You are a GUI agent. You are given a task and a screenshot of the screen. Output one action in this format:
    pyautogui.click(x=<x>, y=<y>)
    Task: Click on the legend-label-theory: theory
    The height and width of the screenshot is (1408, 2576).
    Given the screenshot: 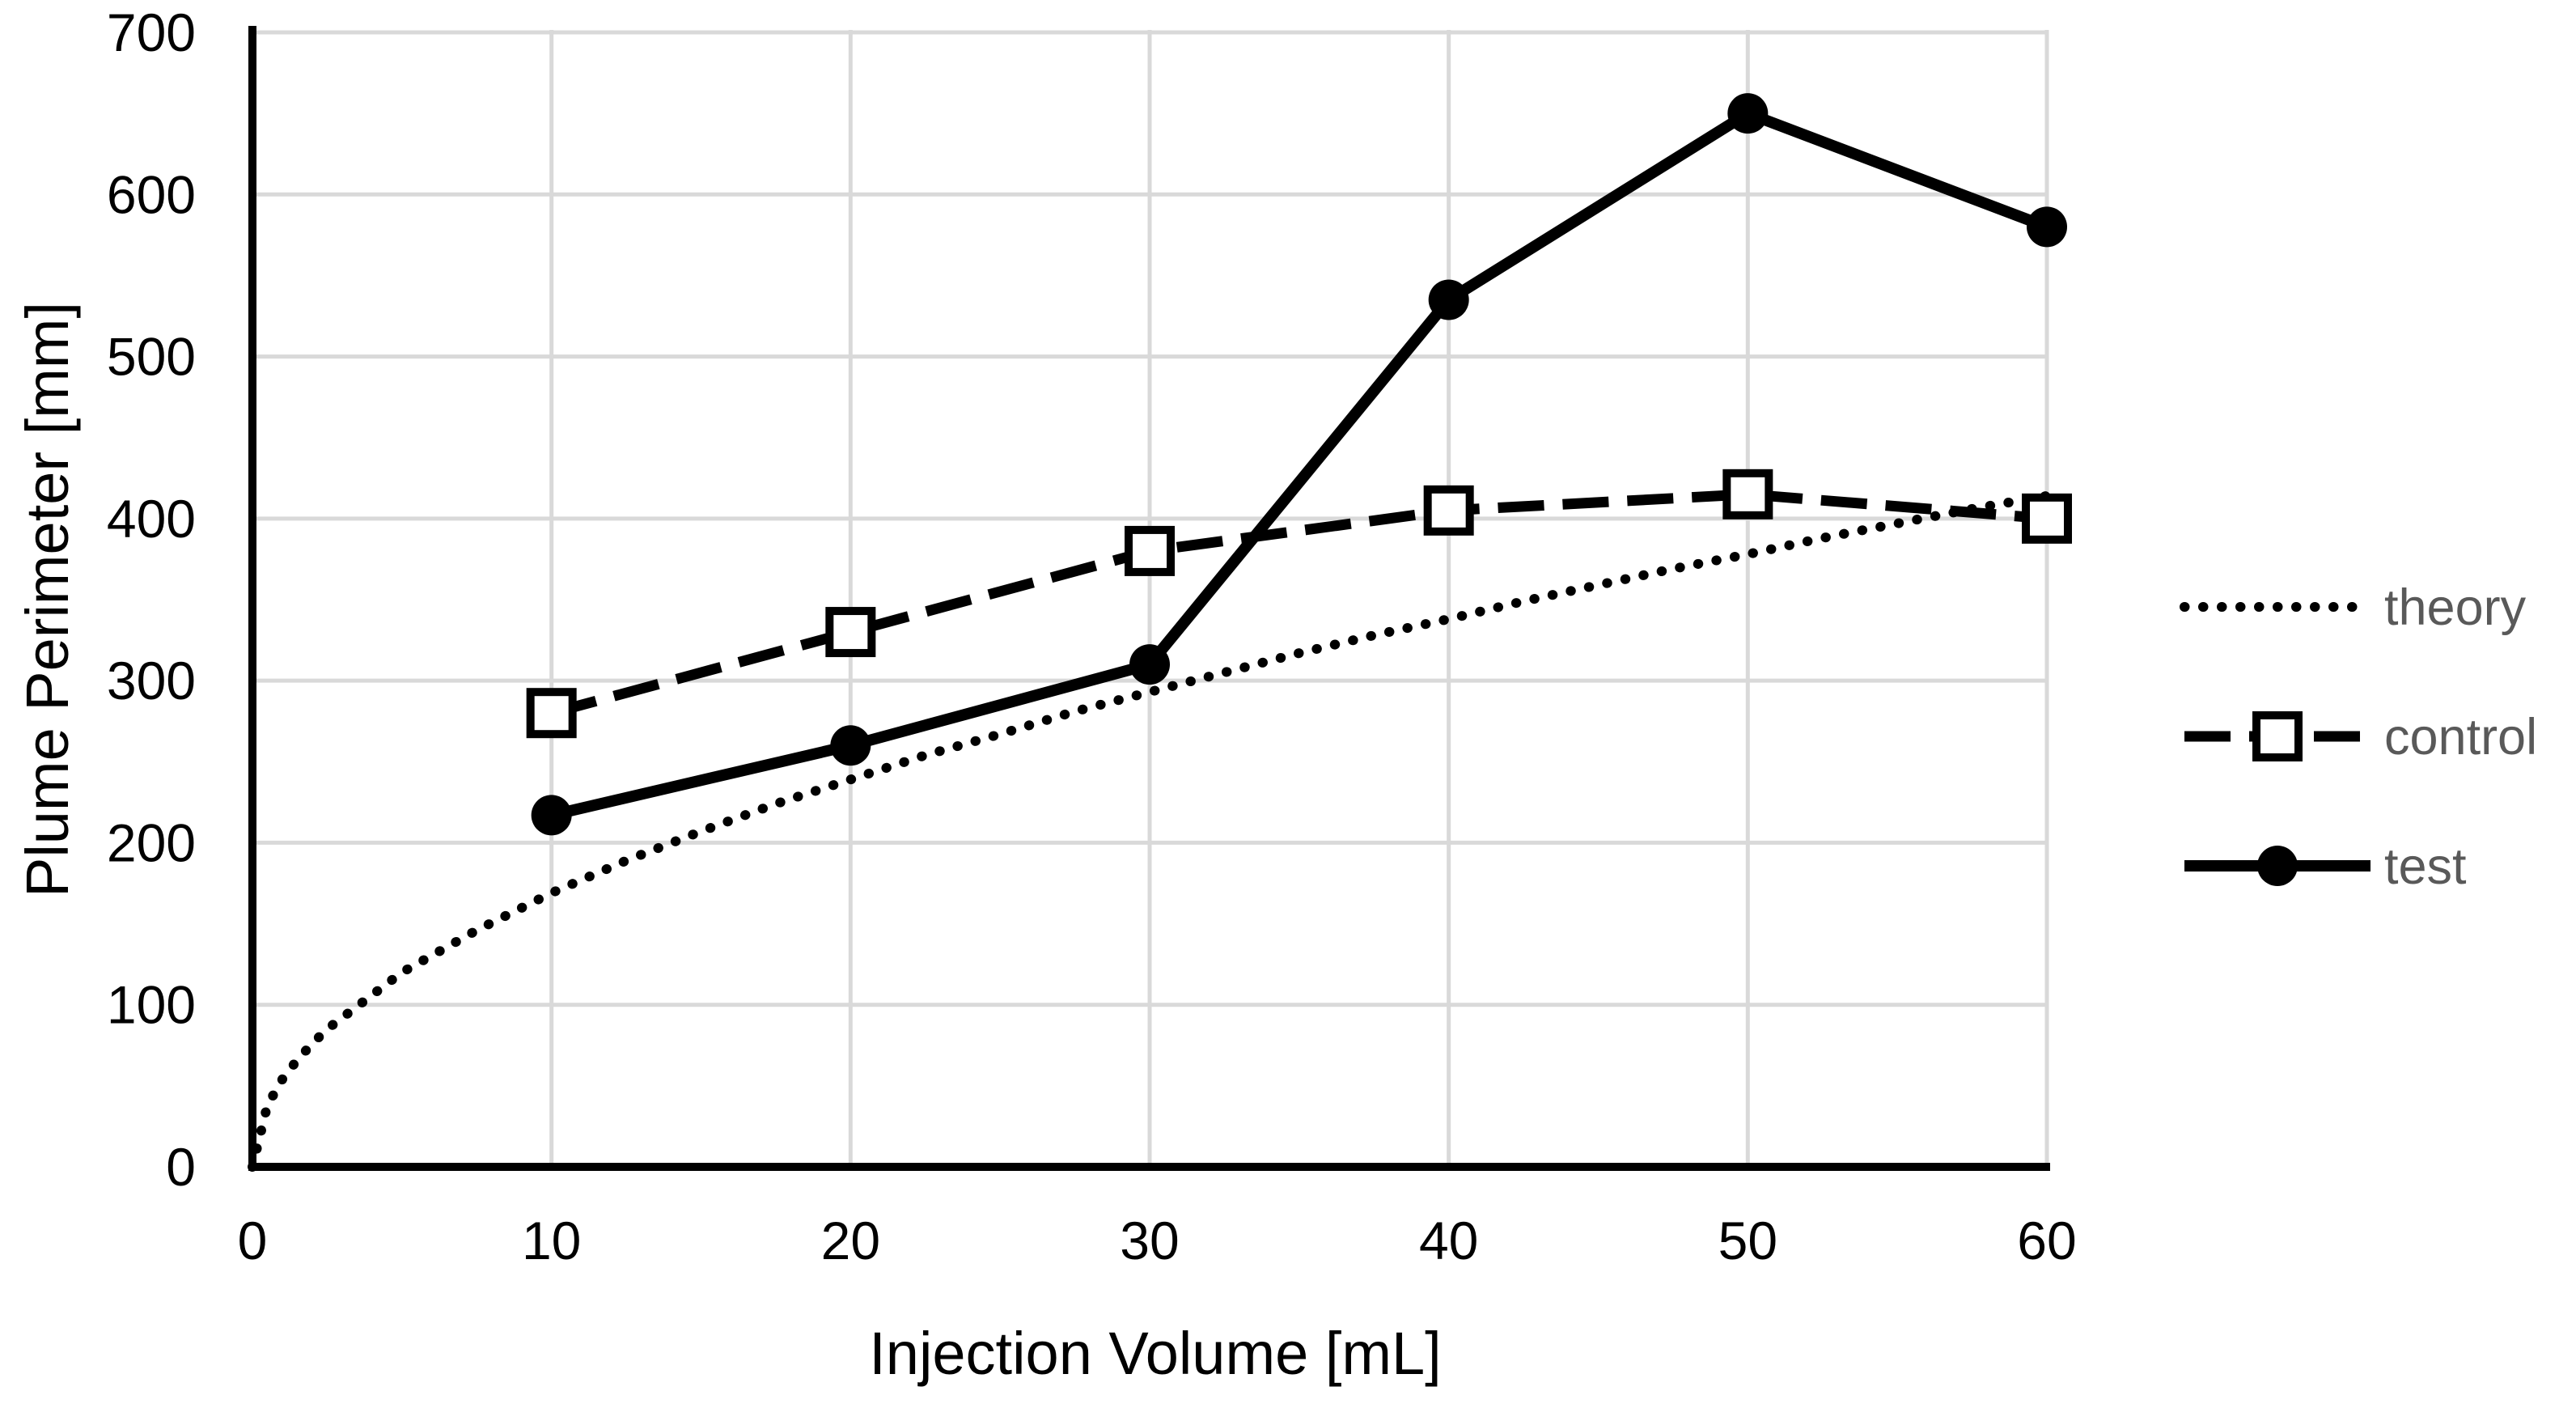 What is the action you would take?
    pyautogui.click(x=2455, y=607)
    